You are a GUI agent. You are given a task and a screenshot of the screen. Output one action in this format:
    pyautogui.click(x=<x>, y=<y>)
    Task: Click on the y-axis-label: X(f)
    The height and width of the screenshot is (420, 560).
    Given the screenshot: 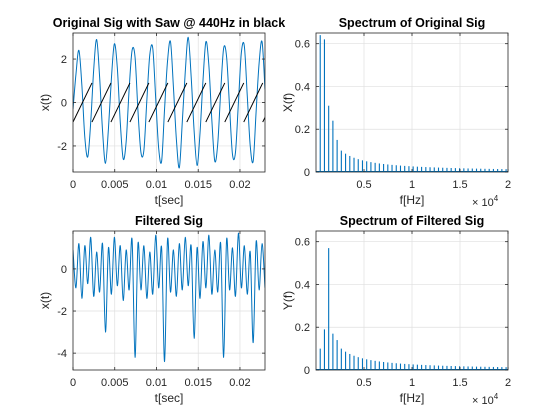 What is the action you would take?
    pyautogui.click(x=288, y=102)
    